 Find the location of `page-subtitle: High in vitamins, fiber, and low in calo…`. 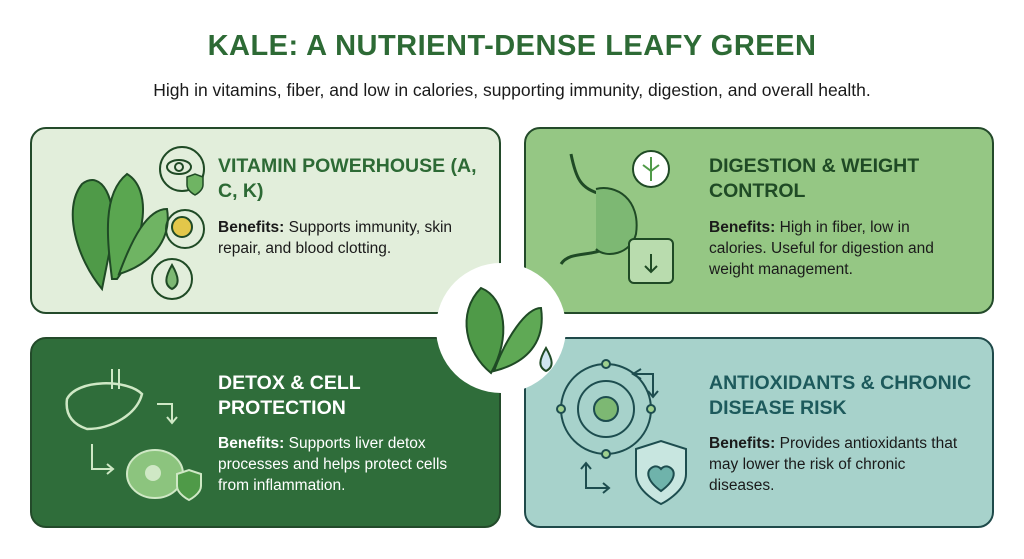

page-subtitle: High in vitamins, fiber, and low in calo… is located at coordinates (512, 90).